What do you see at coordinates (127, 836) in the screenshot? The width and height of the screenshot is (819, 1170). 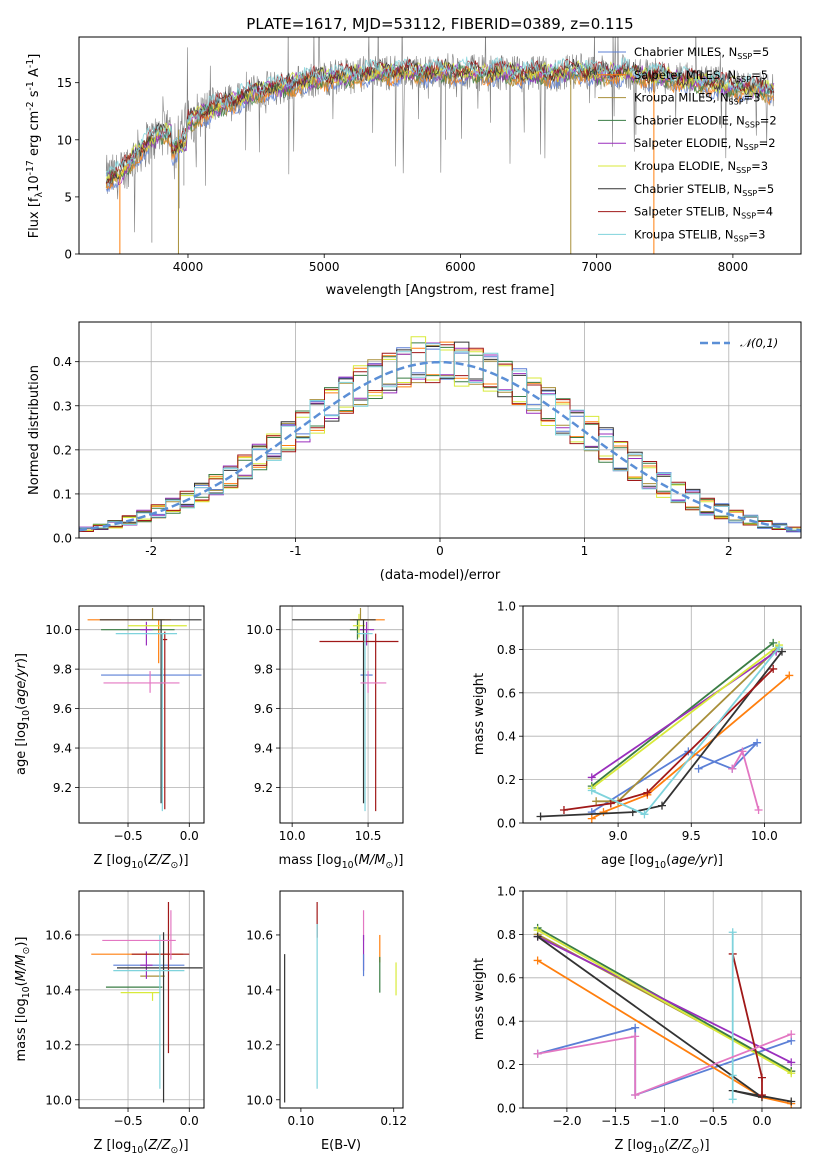 I see `x-tick-label: −0.5` at bounding box center [127, 836].